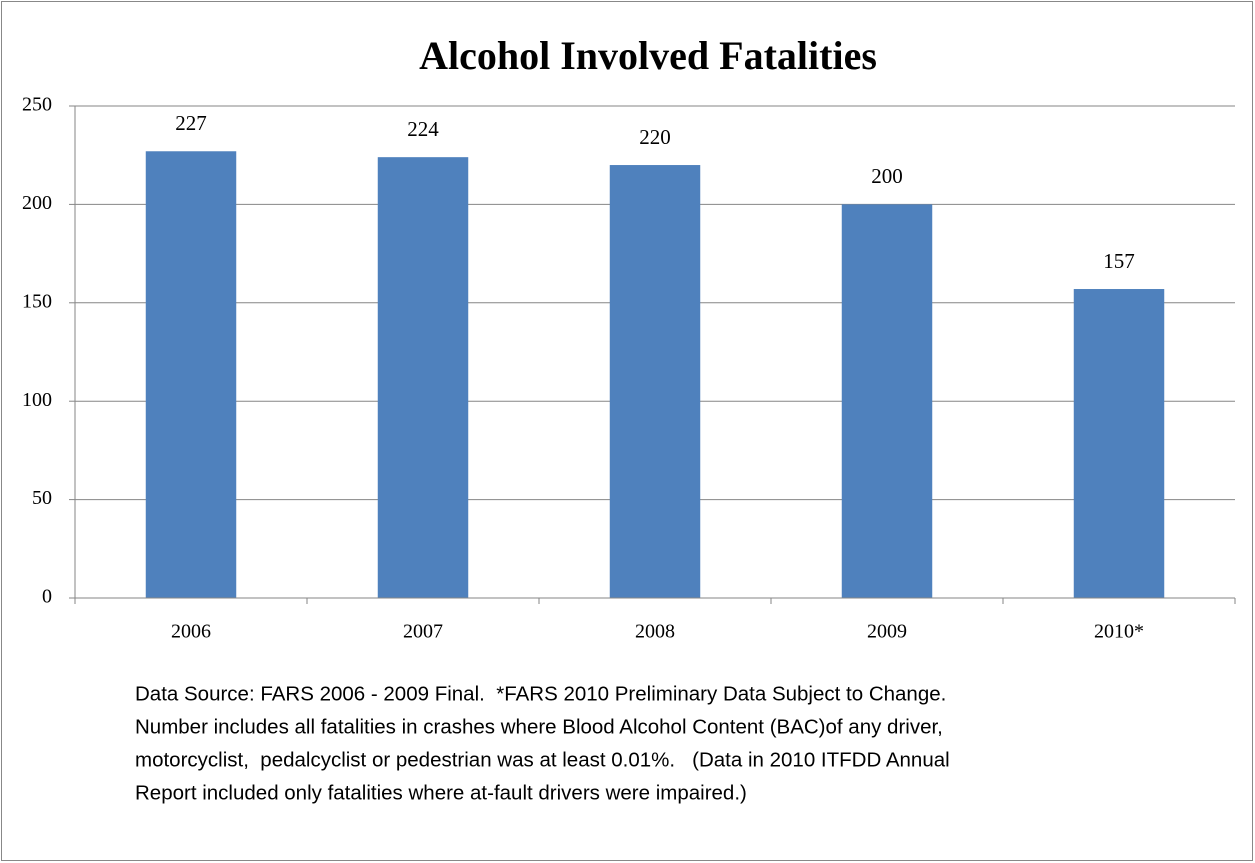 Image resolution: width=1255 pixels, height=863 pixels. What do you see at coordinates (42, 498) in the screenshot?
I see `y-tick-label: 50` at bounding box center [42, 498].